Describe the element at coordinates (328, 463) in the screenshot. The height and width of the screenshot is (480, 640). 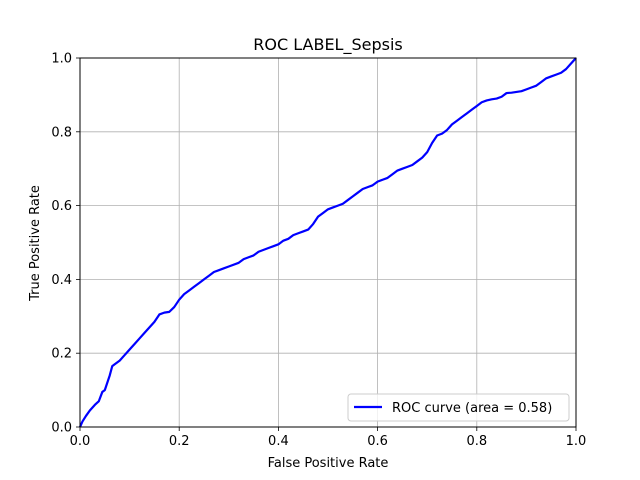
I see `x-axis-label: False Positive Rate` at that location.